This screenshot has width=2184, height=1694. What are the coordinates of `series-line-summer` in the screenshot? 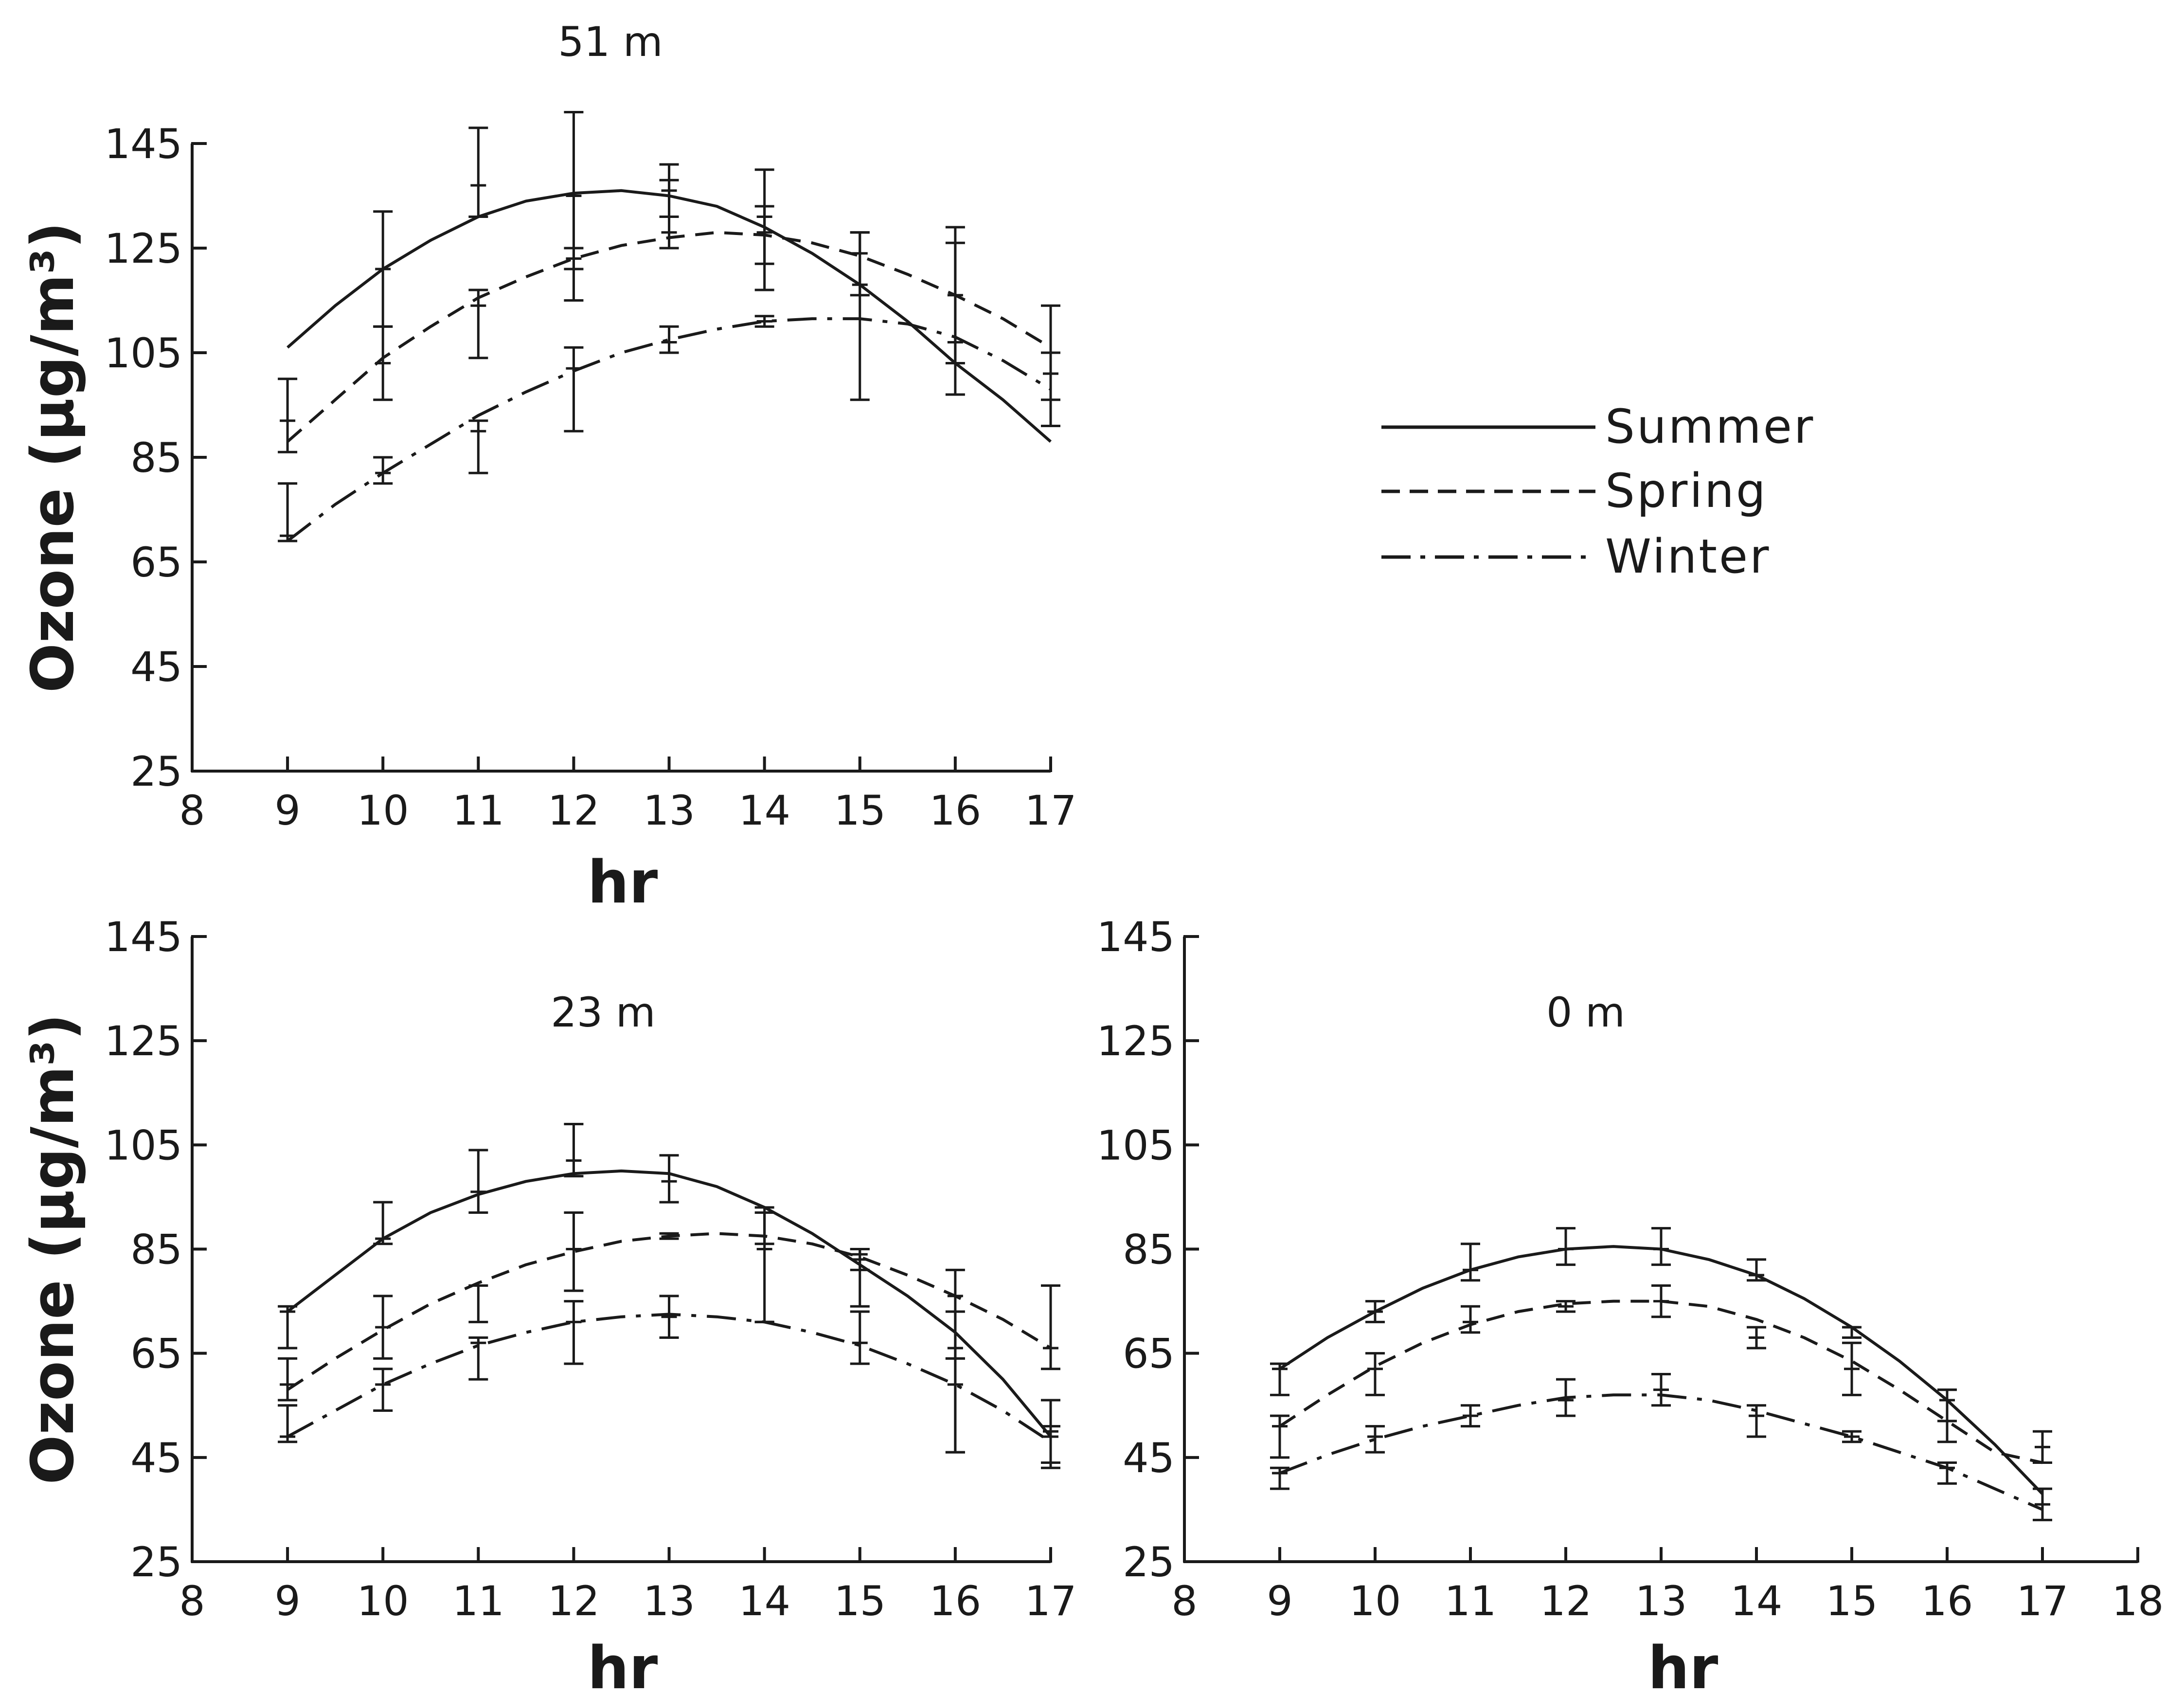 It's located at (1661, 1370).